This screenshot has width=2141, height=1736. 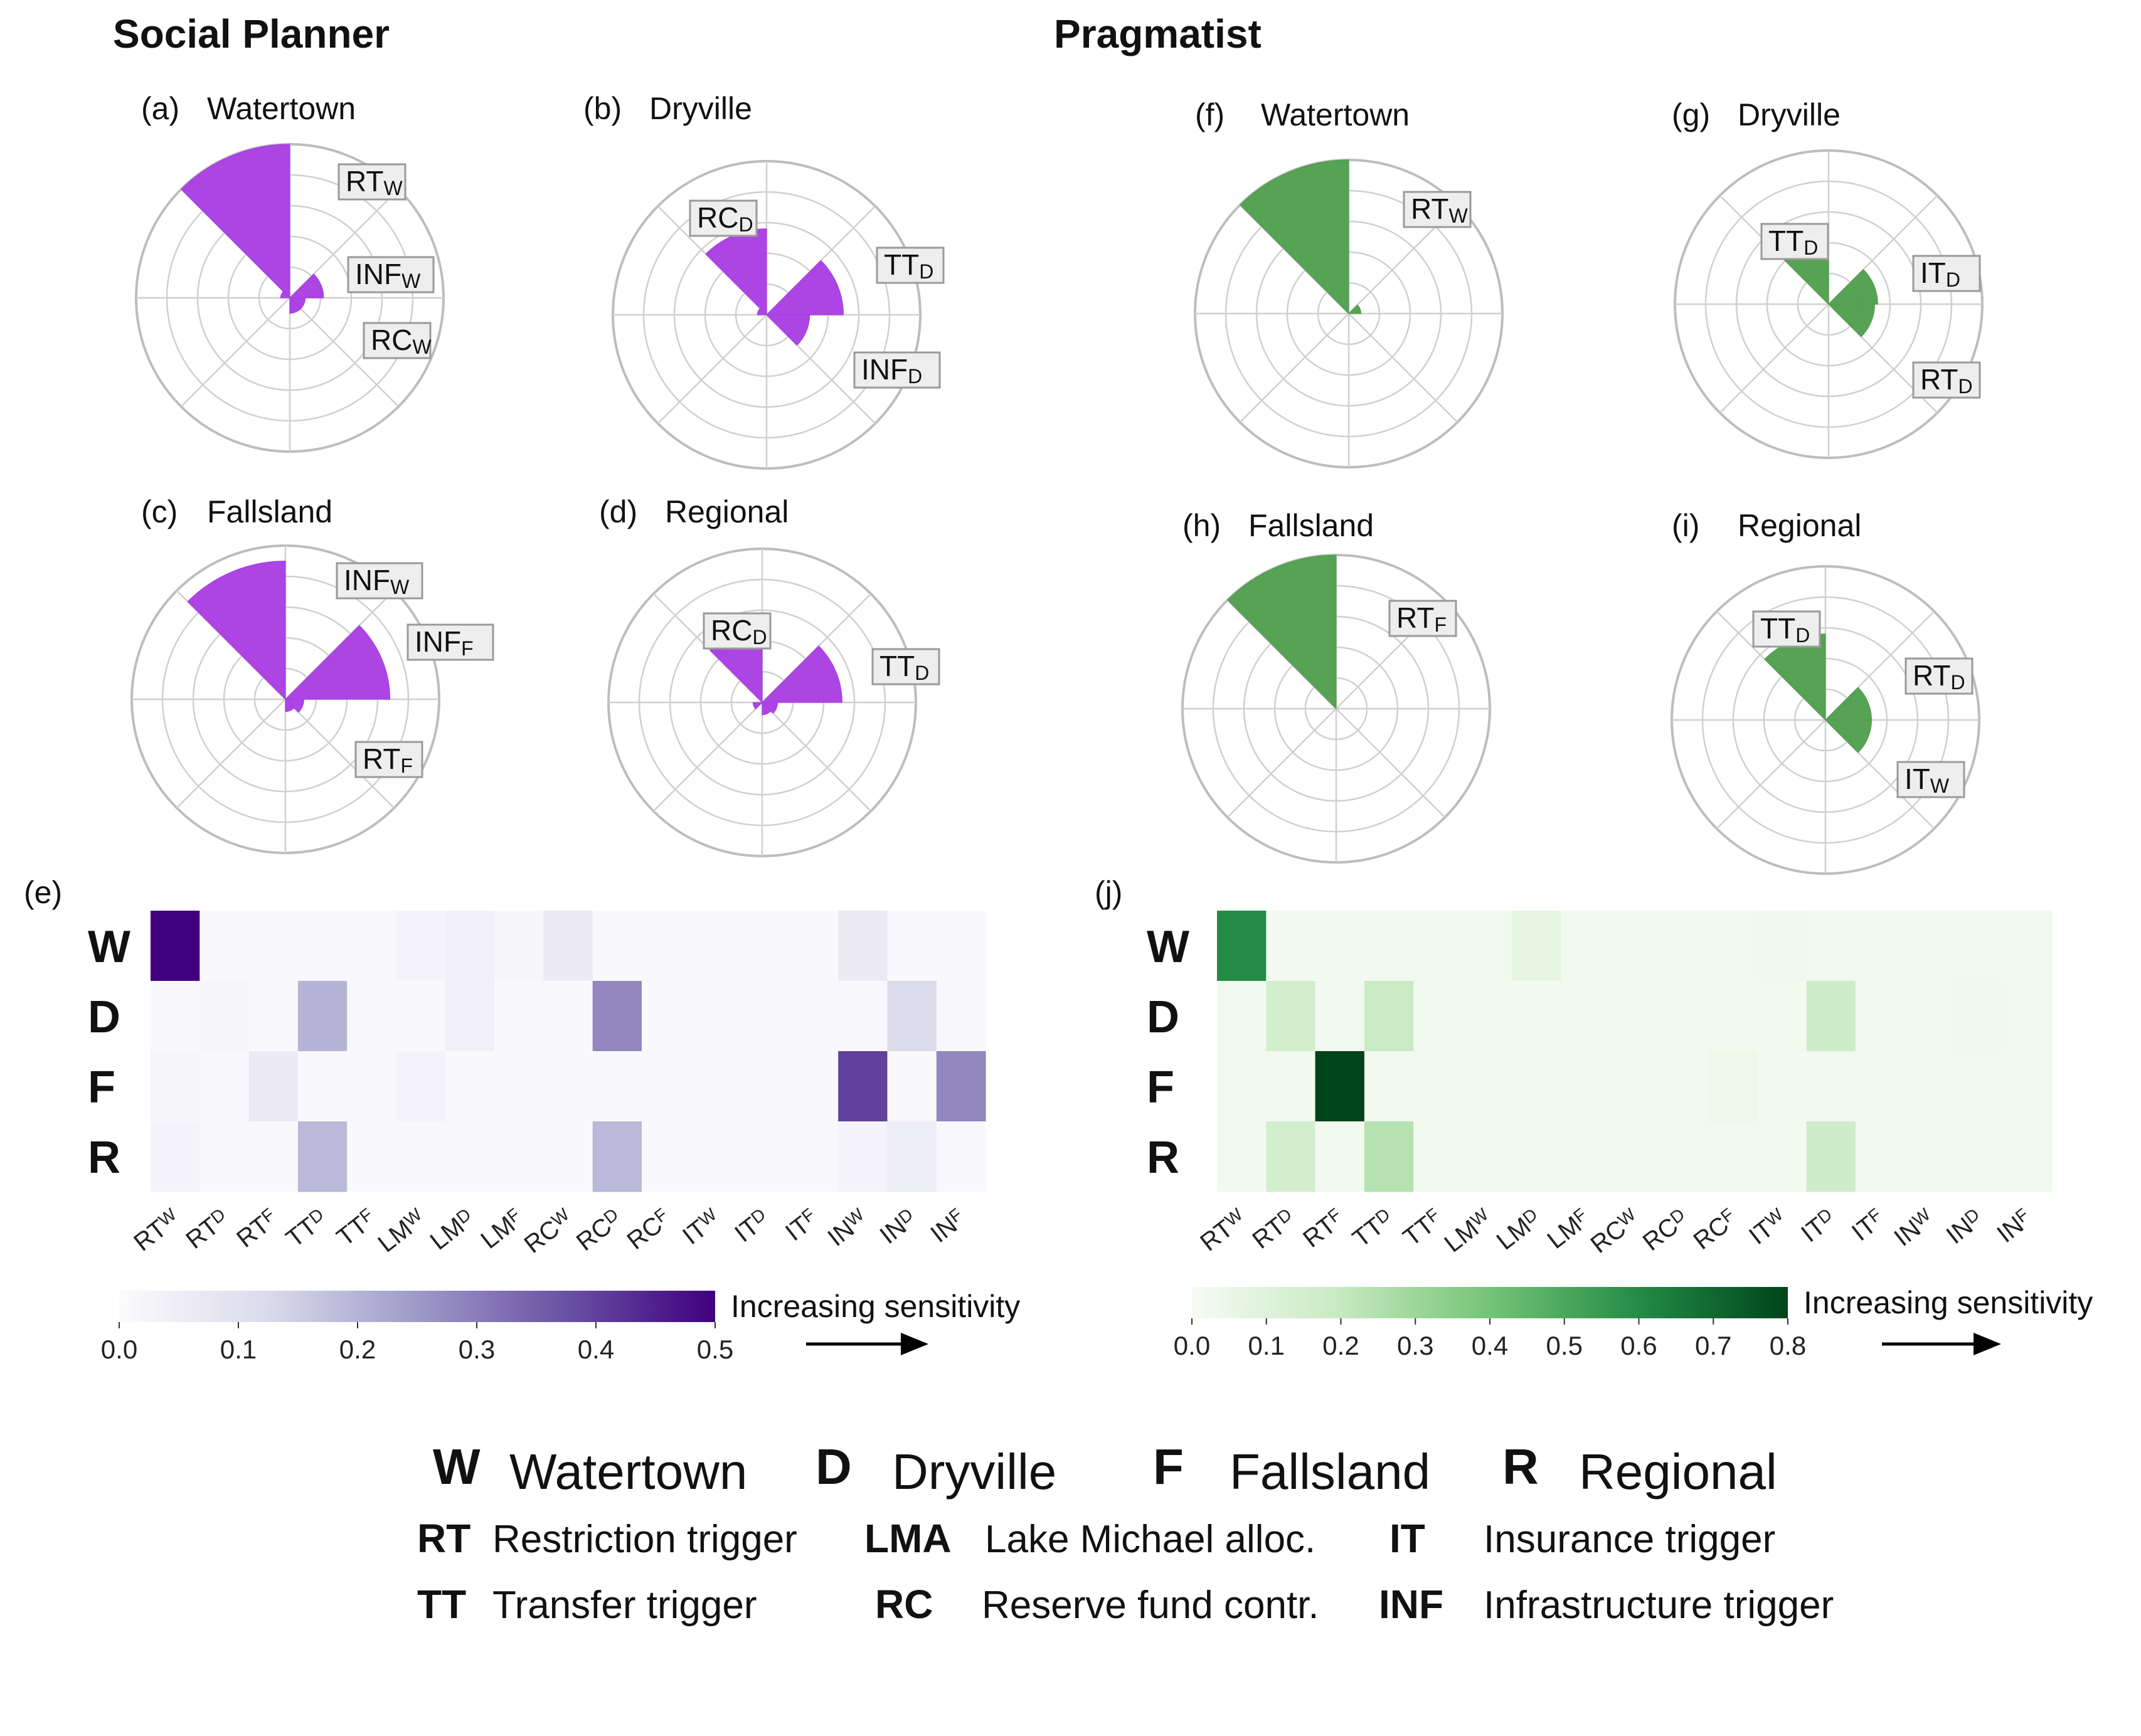 What do you see at coordinates (725, 219) in the screenshot?
I see `label-text: RCD` at bounding box center [725, 219].